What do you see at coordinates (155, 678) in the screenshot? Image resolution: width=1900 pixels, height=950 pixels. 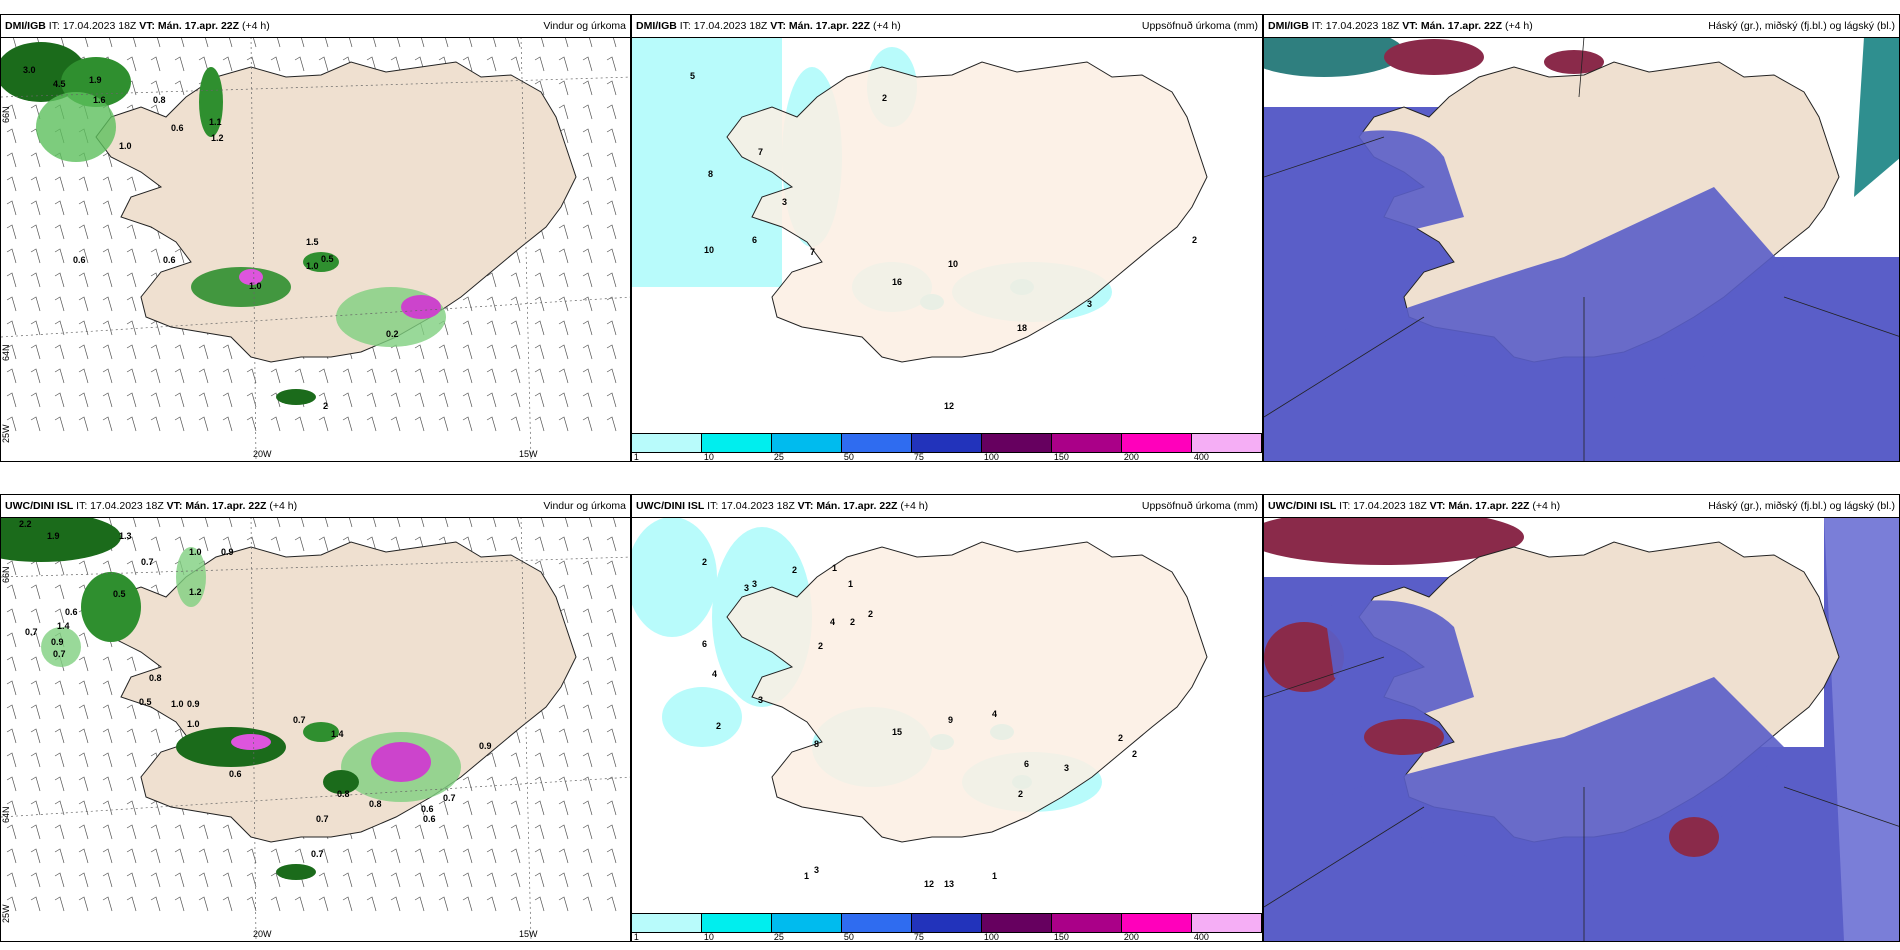 I see `map-value-label: 0.8` at bounding box center [155, 678].